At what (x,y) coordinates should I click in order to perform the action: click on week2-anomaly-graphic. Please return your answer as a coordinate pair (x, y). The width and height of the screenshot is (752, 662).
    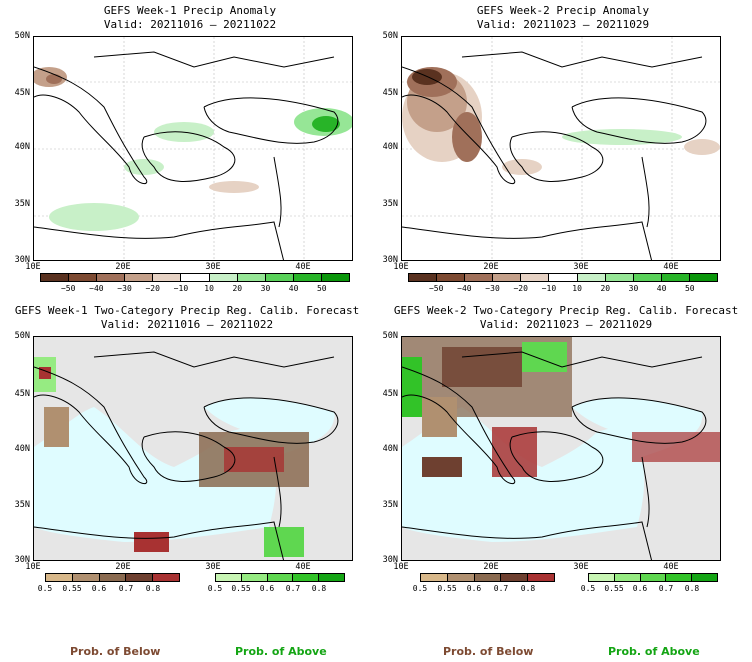
    Looking at the image, I should click on (561, 148).